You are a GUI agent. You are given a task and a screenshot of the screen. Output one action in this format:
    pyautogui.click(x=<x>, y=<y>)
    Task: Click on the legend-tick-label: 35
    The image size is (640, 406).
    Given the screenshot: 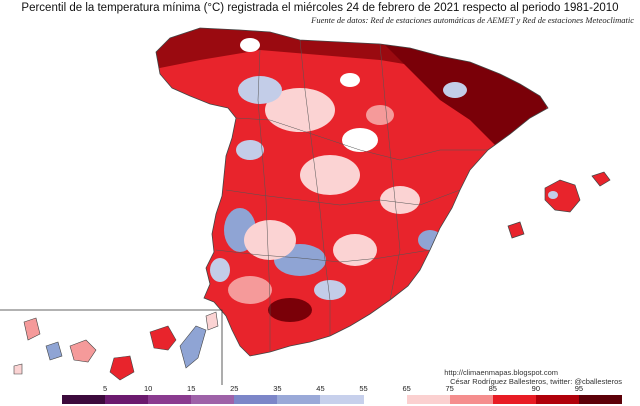 What is the action you would take?
    pyautogui.click(x=277, y=388)
    